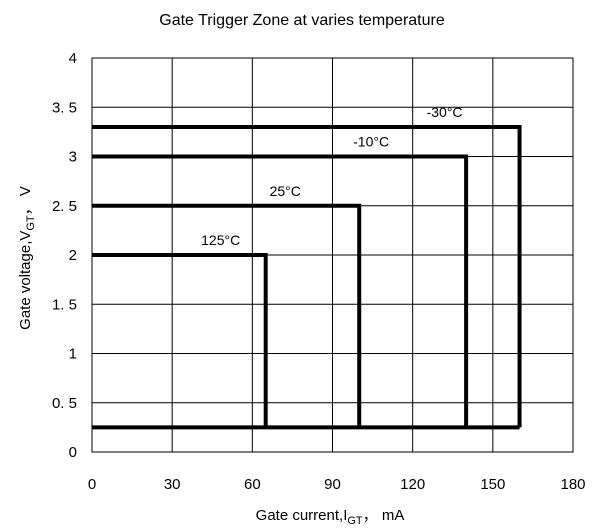 The height and width of the screenshot is (530, 598). Describe the element at coordinates (302, 20) in the screenshot. I see `chart-title: Gate Trigger Zone at varies temperature` at that location.